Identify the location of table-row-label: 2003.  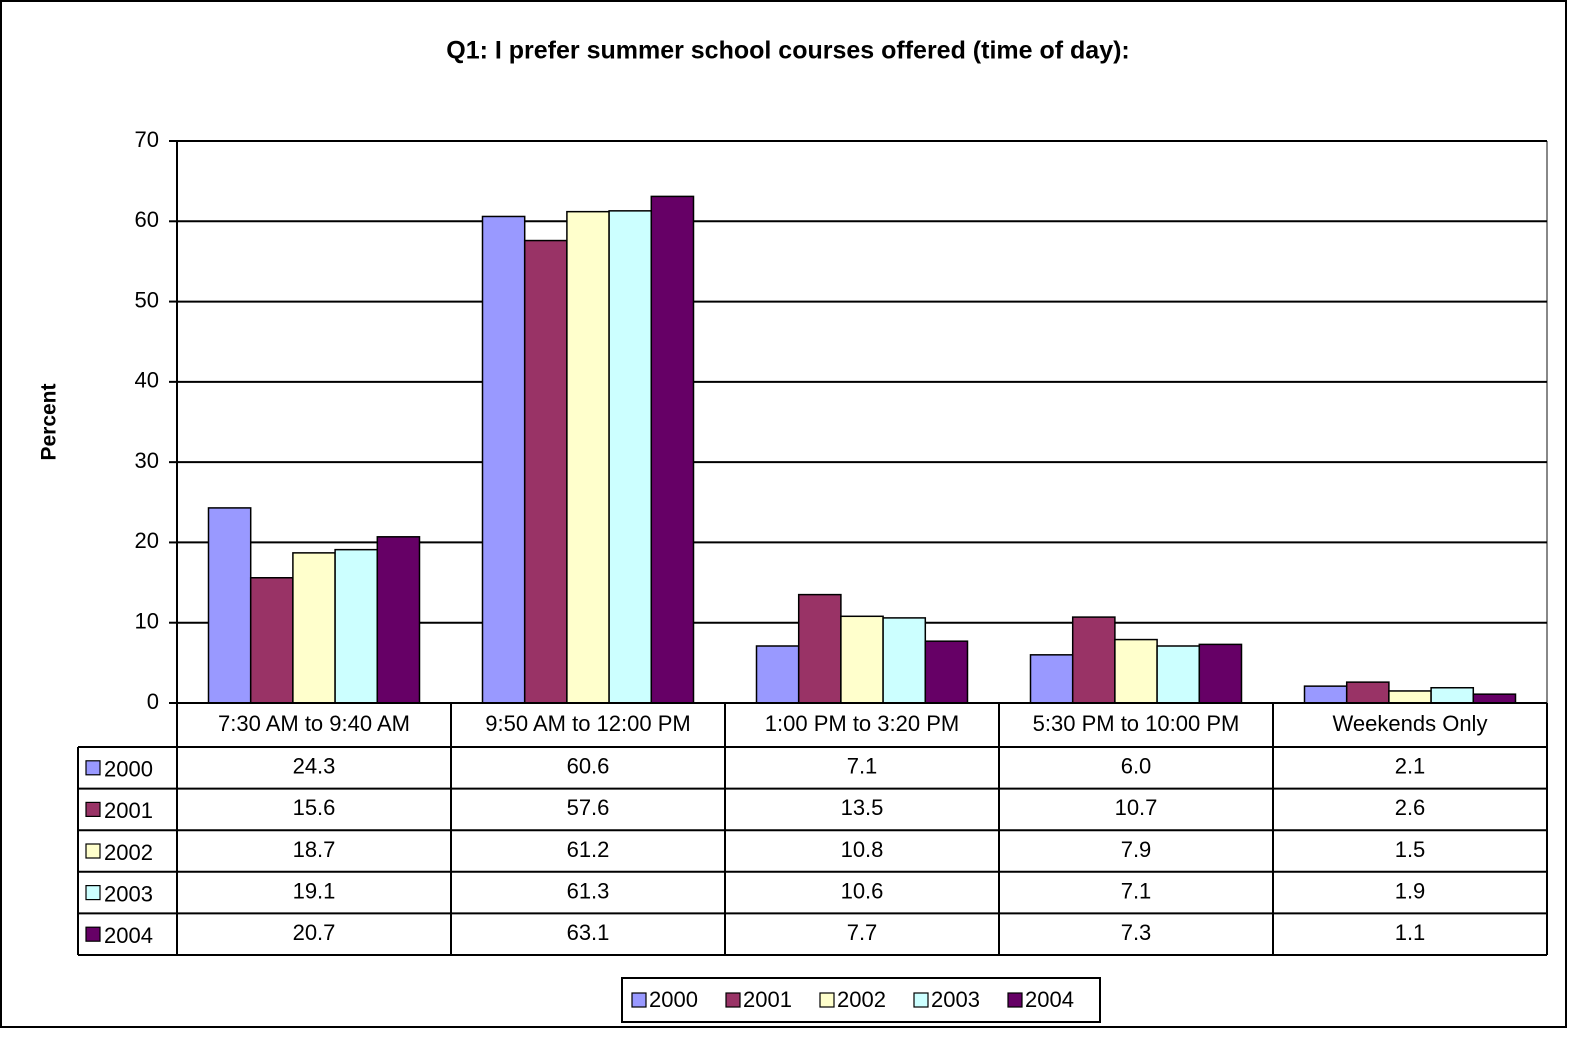
(128, 893).